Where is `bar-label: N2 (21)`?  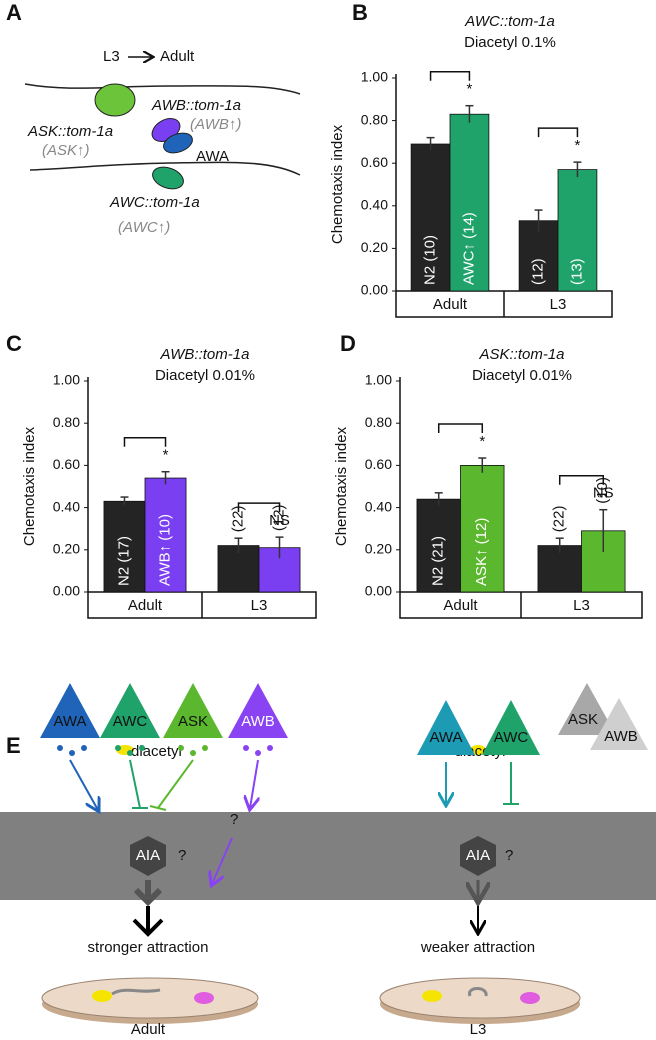
bar-label: N2 (21) is located at coordinates (438, 561).